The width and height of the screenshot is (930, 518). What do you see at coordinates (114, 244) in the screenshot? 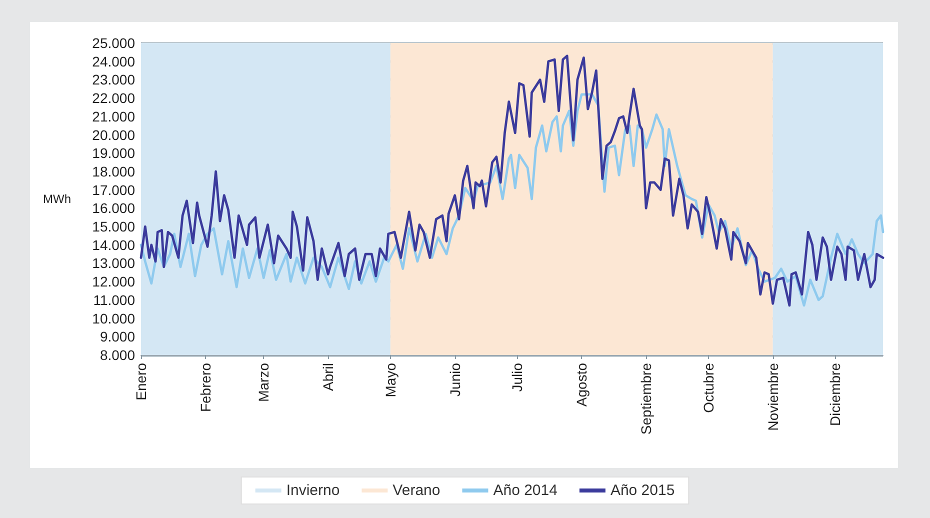
I see `y-tick-label: 14.000` at bounding box center [114, 244].